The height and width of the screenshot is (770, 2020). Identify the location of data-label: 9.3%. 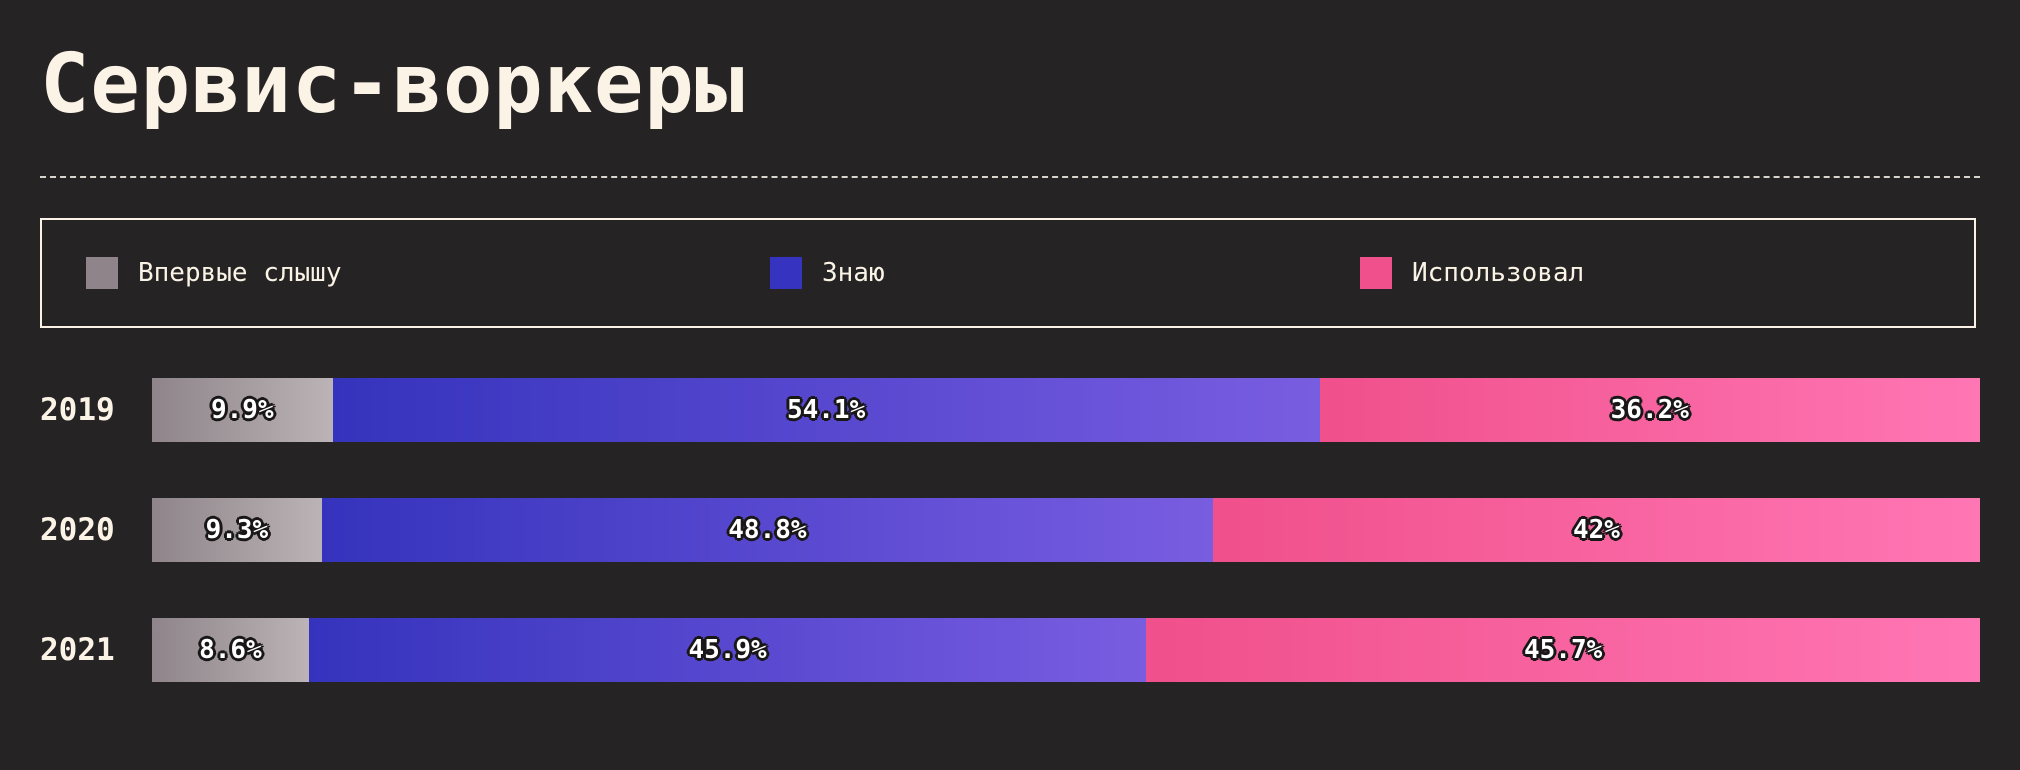
(237, 530).